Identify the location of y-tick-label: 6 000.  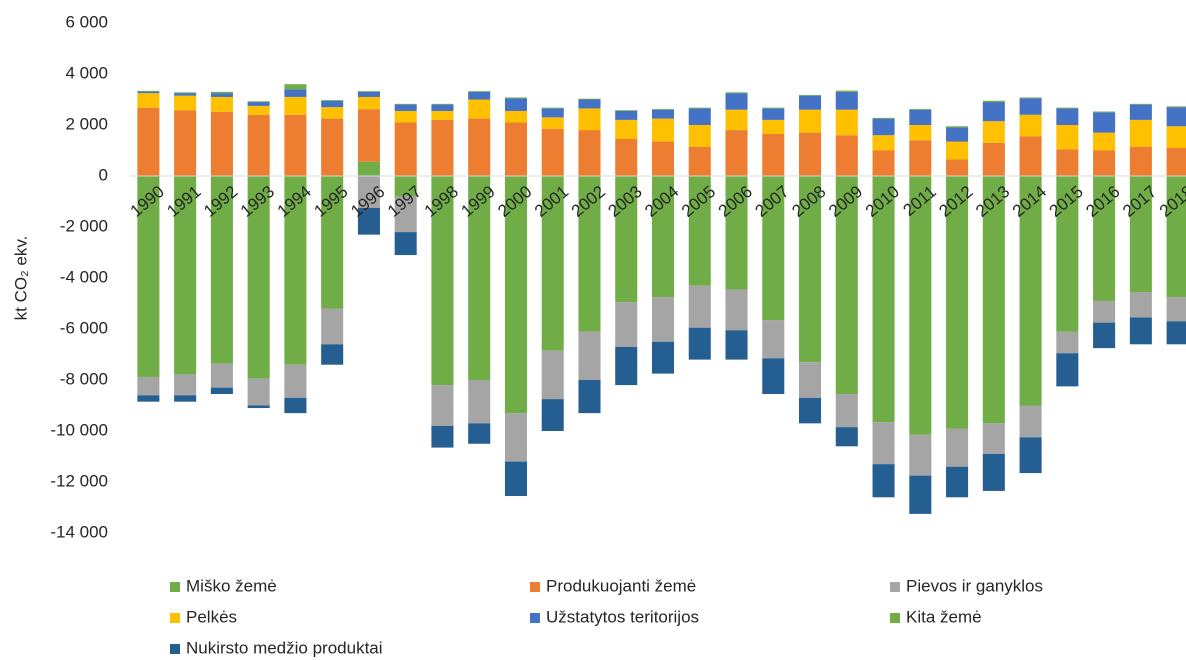
(86, 21).